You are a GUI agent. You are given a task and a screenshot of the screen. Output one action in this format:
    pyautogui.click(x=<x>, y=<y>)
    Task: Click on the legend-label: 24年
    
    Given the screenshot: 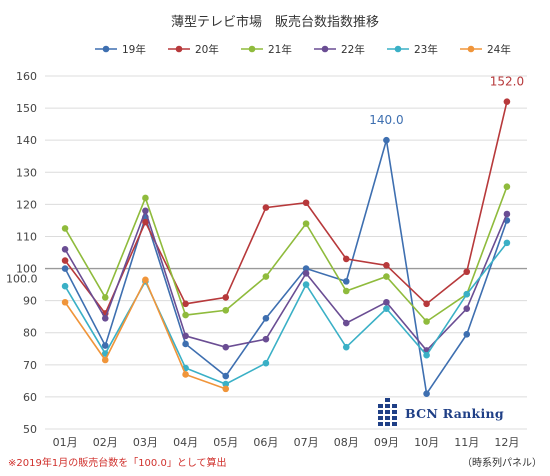 What is the action you would take?
    pyautogui.click(x=499, y=49)
    